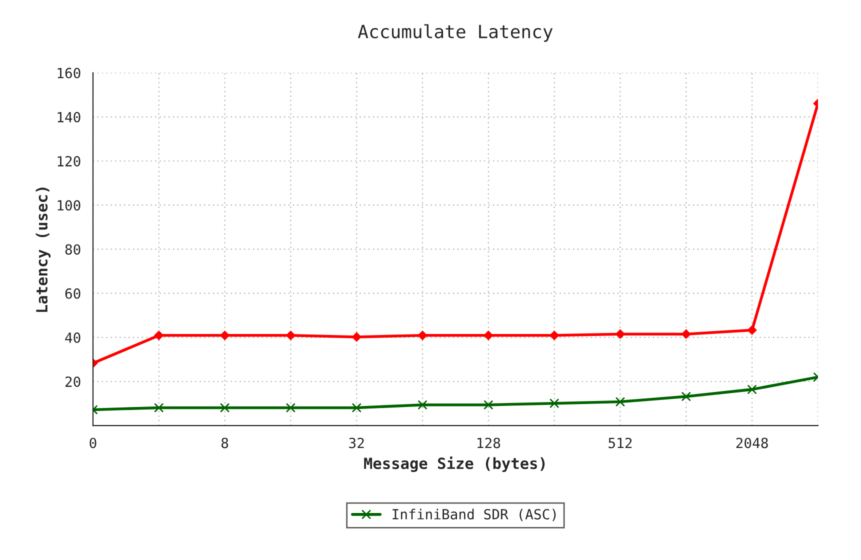 The height and width of the screenshot is (560, 861). What do you see at coordinates (69, 205) in the screenshot?
I see `y-tick-label: 100` at bounding box center [69, 205].